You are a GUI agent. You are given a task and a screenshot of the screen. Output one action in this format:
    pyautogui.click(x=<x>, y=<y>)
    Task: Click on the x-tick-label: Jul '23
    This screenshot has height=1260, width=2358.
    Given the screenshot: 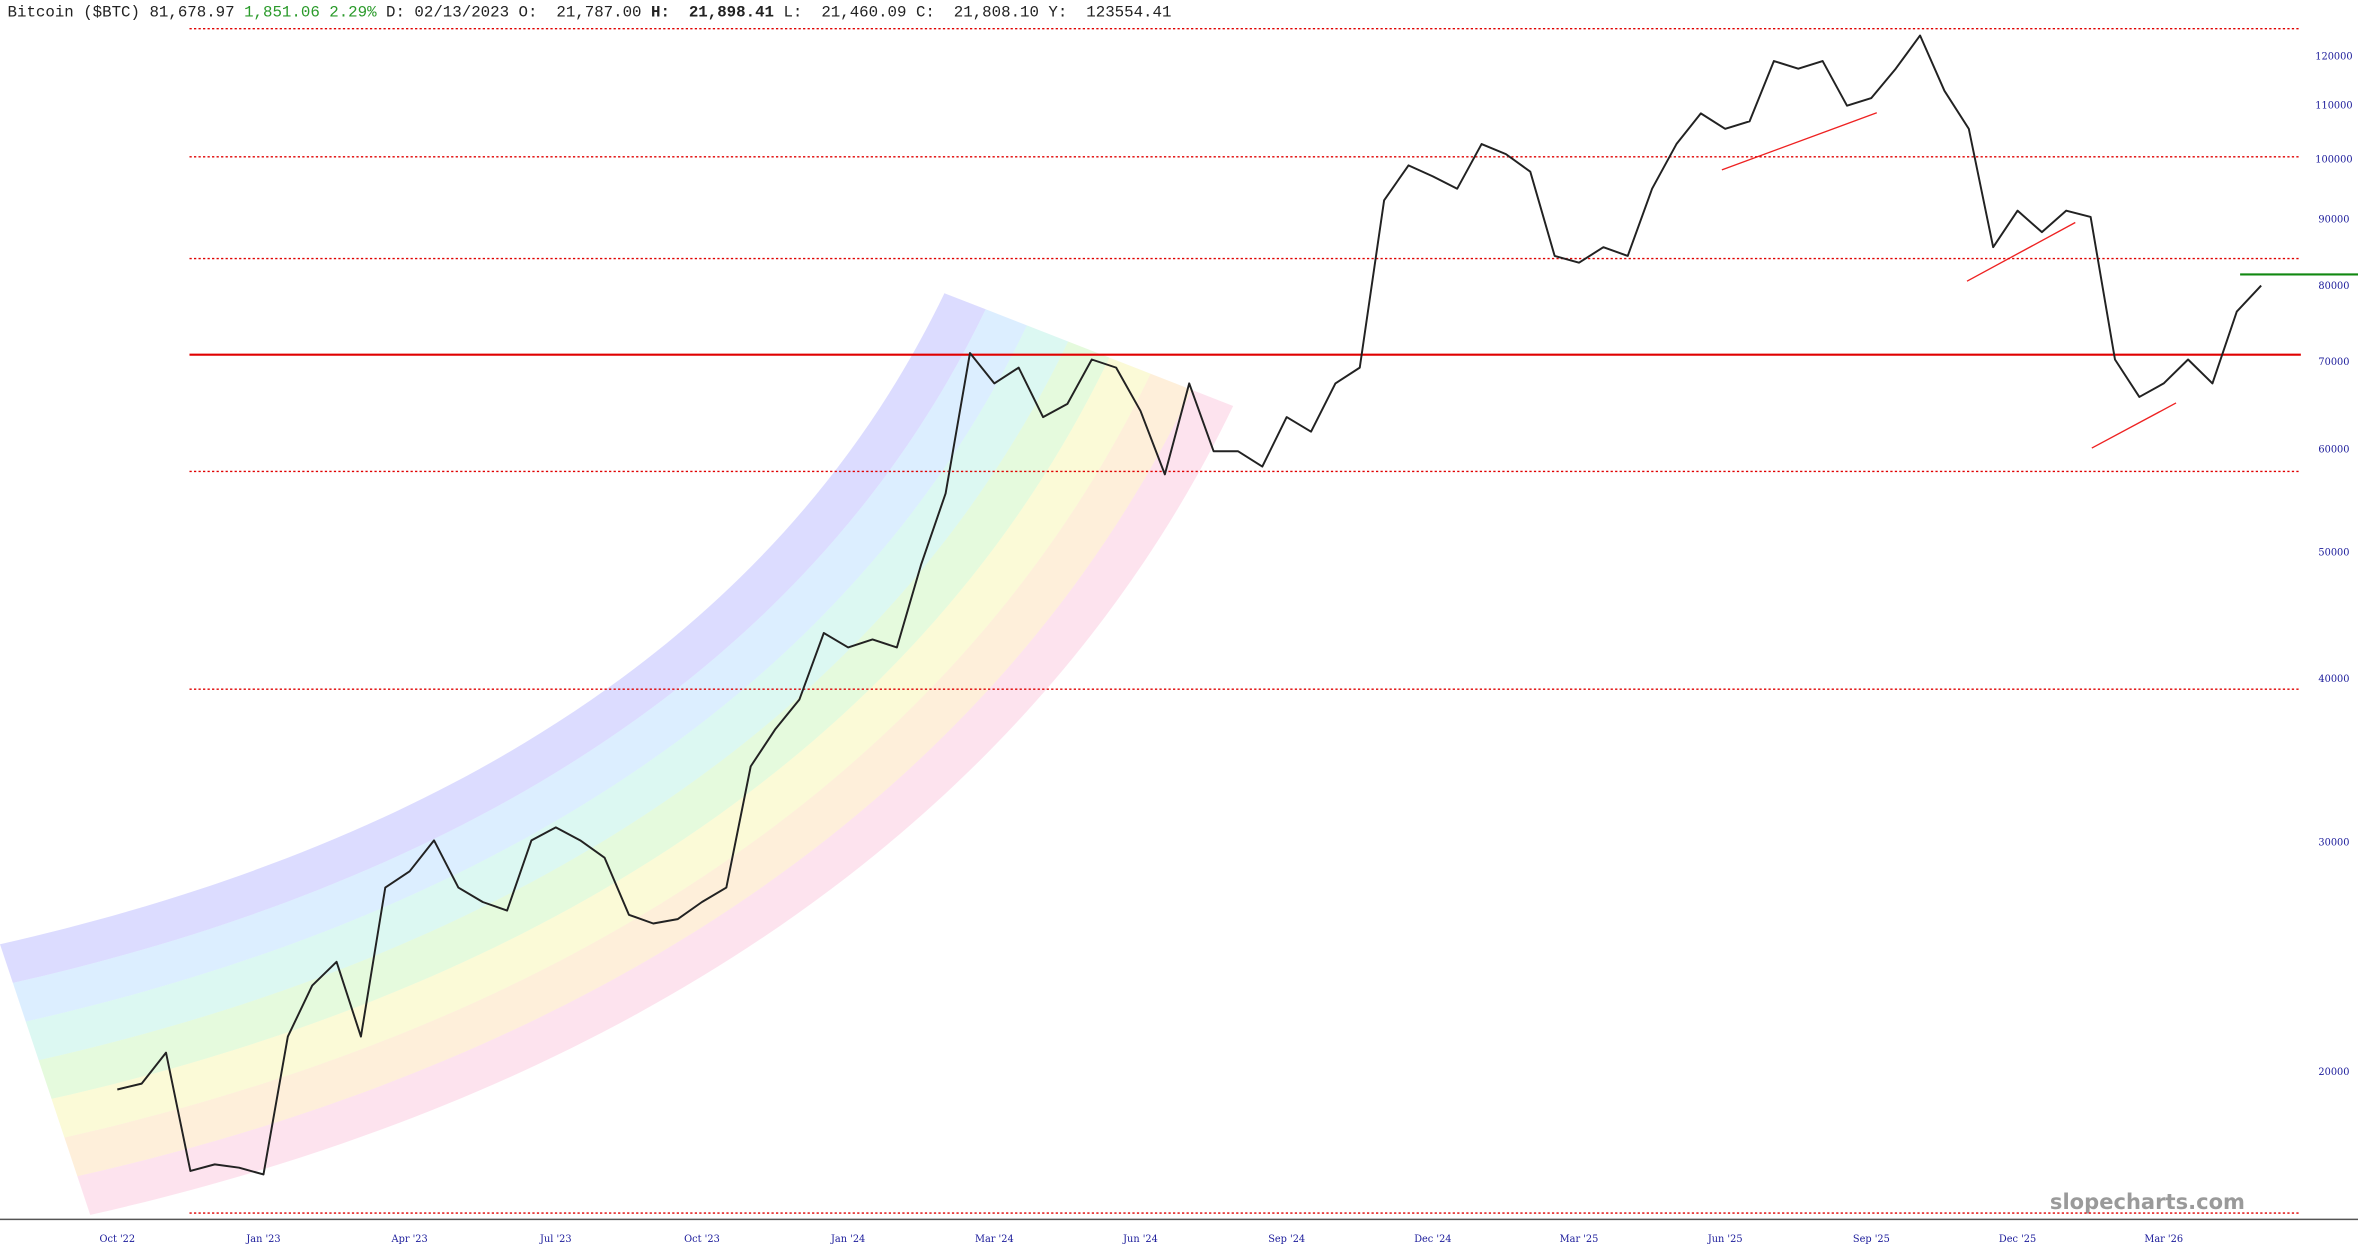 What is the action you would take?
    pyautogui.click(x=555, y=1239)
    